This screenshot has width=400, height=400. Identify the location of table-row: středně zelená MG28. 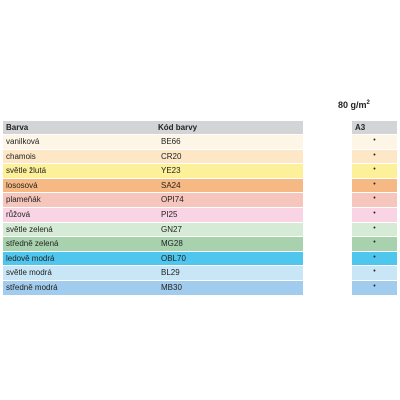
(153, 244).